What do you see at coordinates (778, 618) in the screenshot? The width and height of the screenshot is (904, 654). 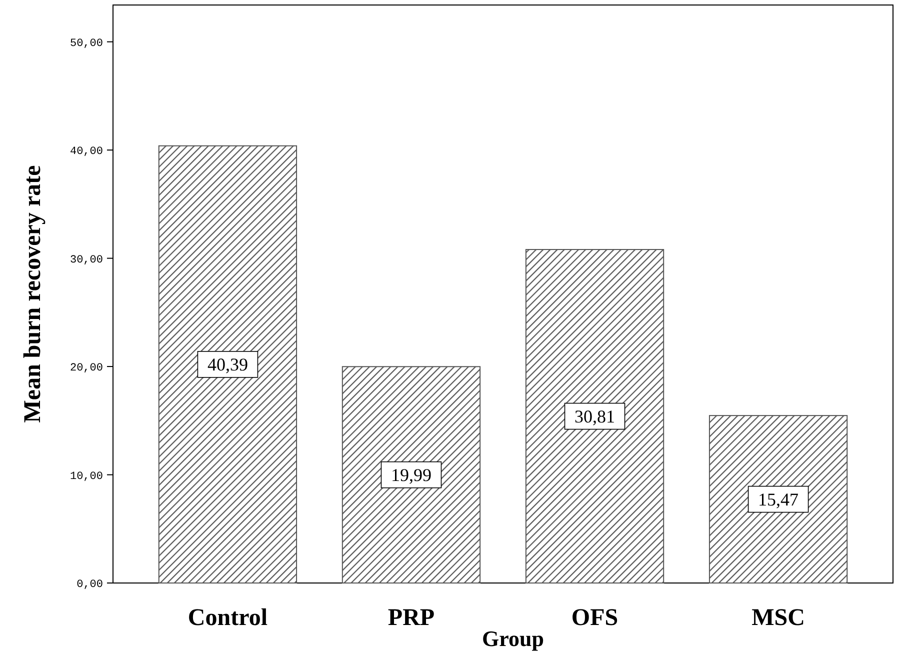 I see `x-tick-label: MSC` at bounding box center [778, 618].